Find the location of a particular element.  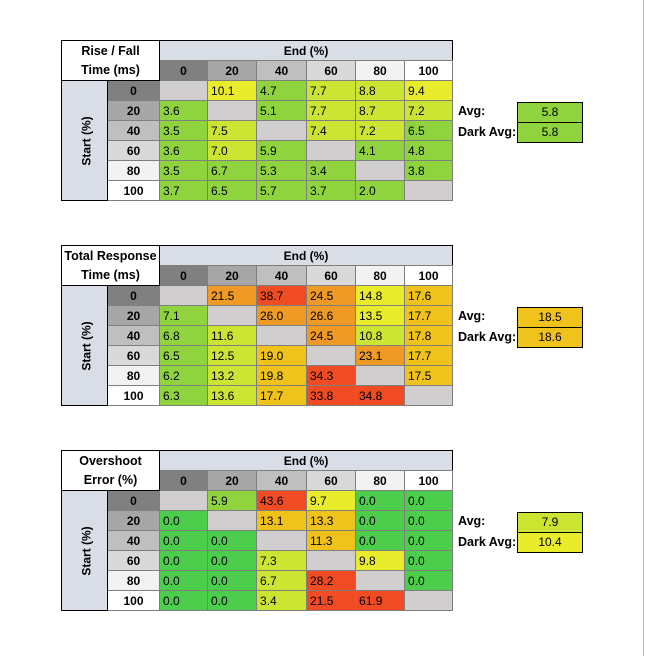

table-cell: 23.1 is located at coordinates (380, 355).